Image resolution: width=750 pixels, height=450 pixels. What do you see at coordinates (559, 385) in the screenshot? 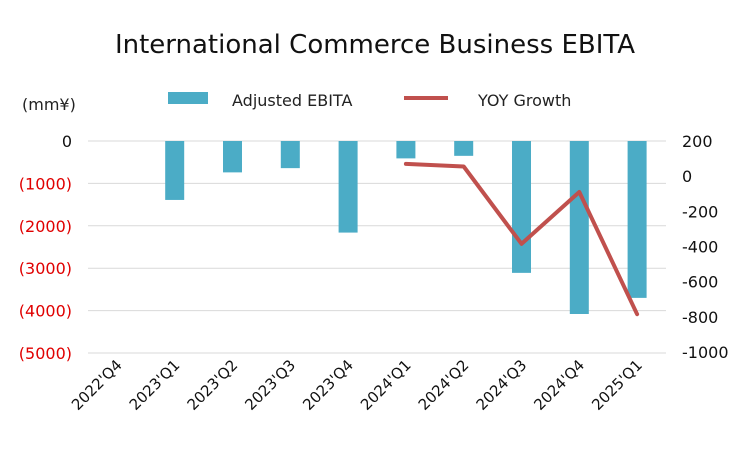
I see `x-tick-label: 2024'Q4` at bounding box center [559, 385].